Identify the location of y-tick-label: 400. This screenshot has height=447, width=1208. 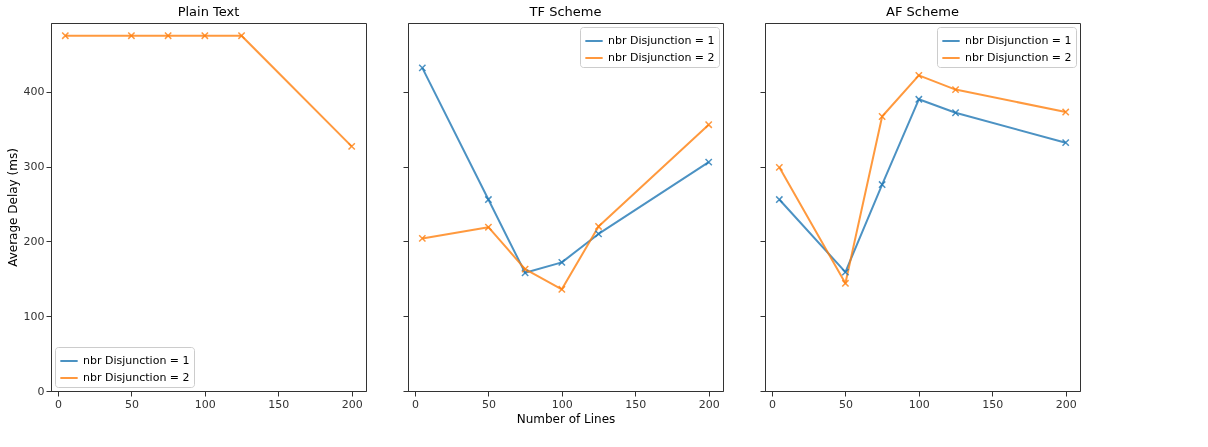
(34, 92).